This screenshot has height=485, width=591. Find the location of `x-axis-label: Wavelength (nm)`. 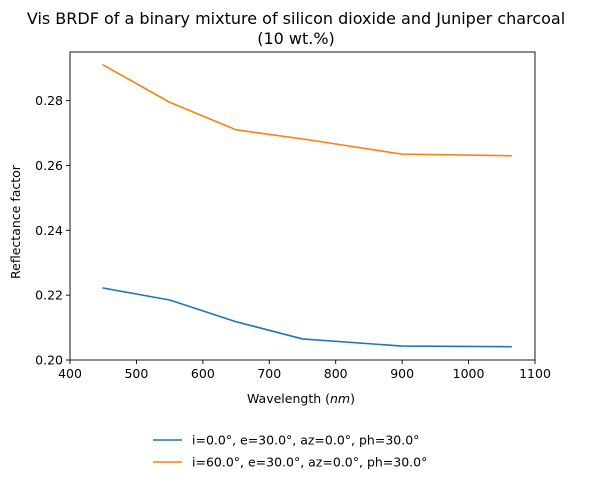

x-axis-label: Wavelength (nm) is located at coordinates (301, 398).